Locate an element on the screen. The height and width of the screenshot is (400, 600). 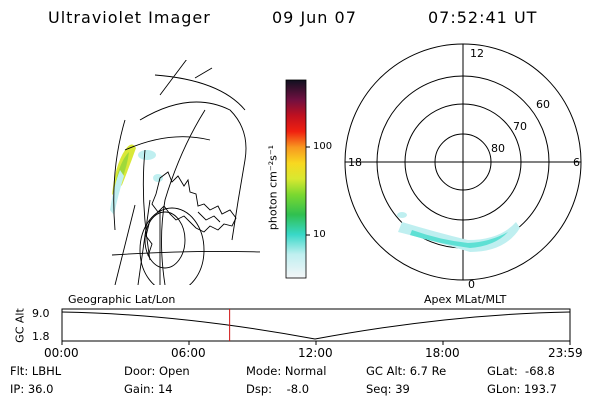
y-tick-low: 1.8 is located at coordinates (41, 336).